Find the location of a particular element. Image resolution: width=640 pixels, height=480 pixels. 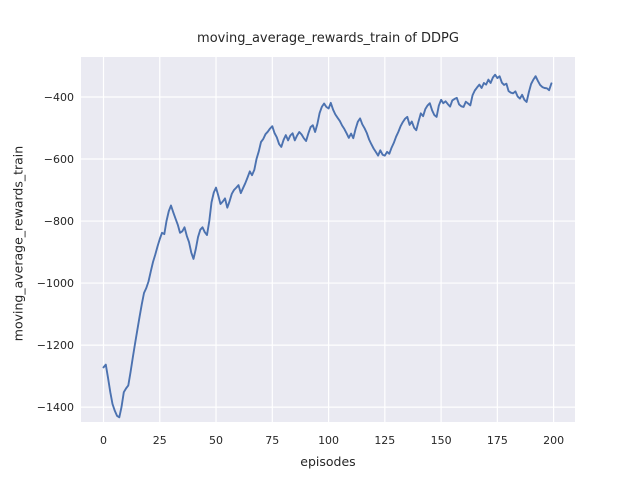

chart-title: moving_average_rewards_train of DDPG is located at coordinates (328, 38).